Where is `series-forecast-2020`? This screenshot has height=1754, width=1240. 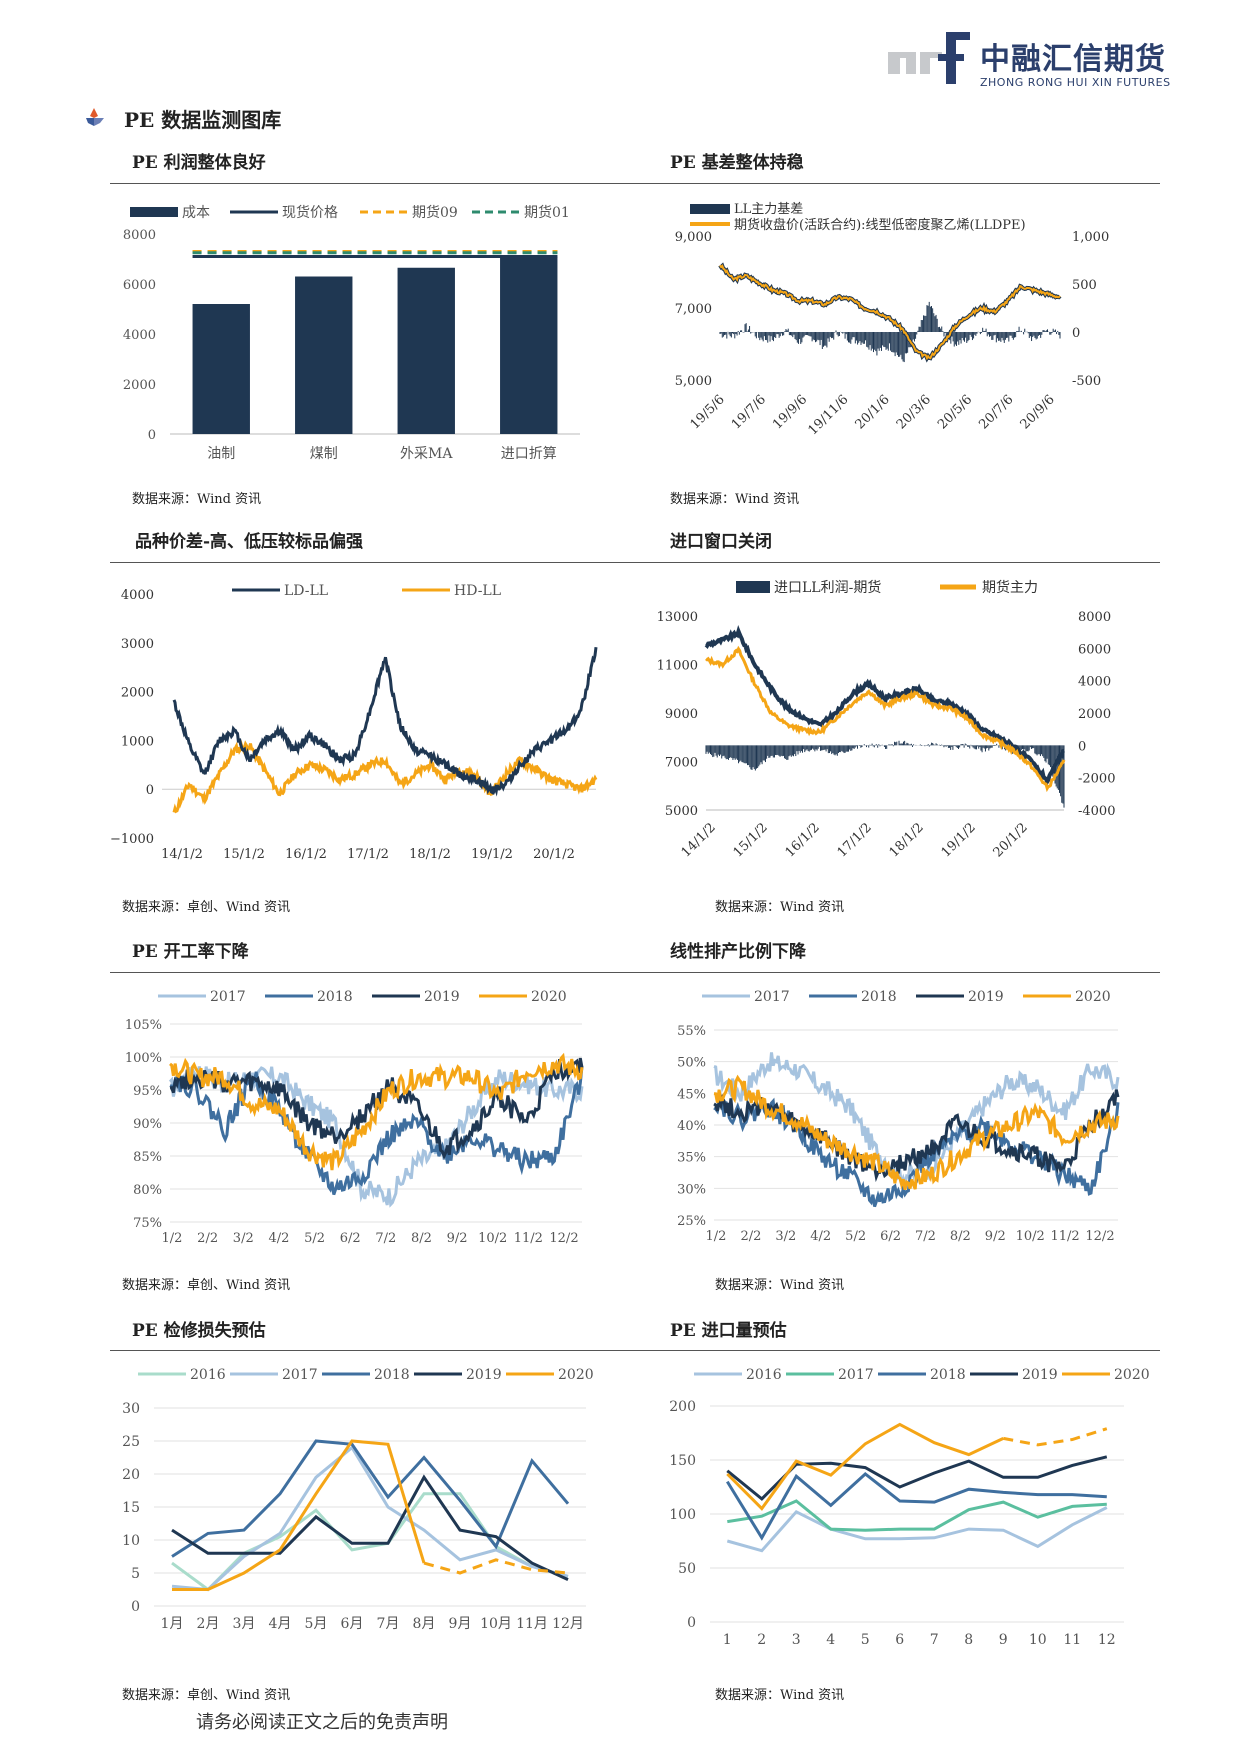 series-forecast-2020 is located at coordinates (1055, 1437).